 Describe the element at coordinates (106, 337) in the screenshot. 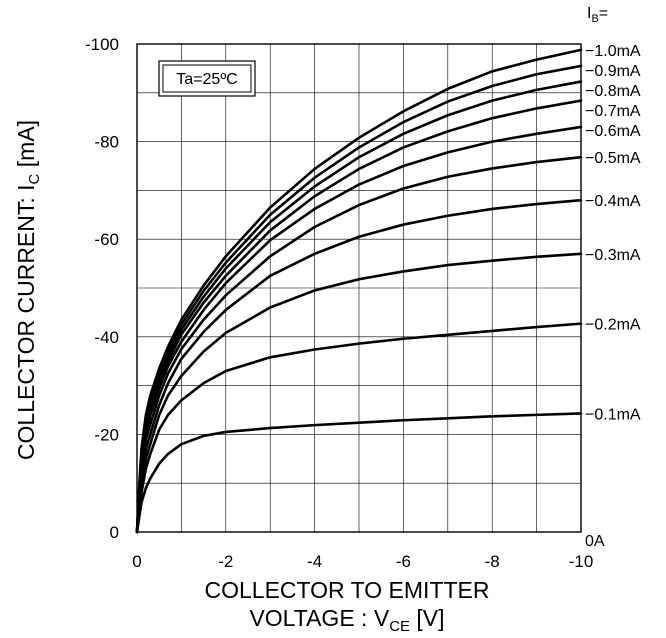

I see `y-tick-label: -40` at that location.